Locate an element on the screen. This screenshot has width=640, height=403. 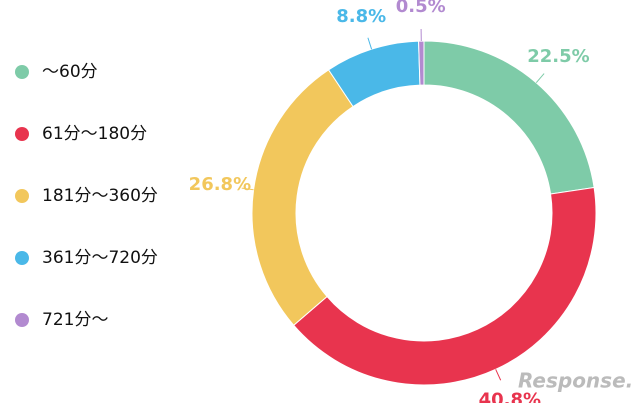
value-label: 0.5% is located at coordinates (421, 8).